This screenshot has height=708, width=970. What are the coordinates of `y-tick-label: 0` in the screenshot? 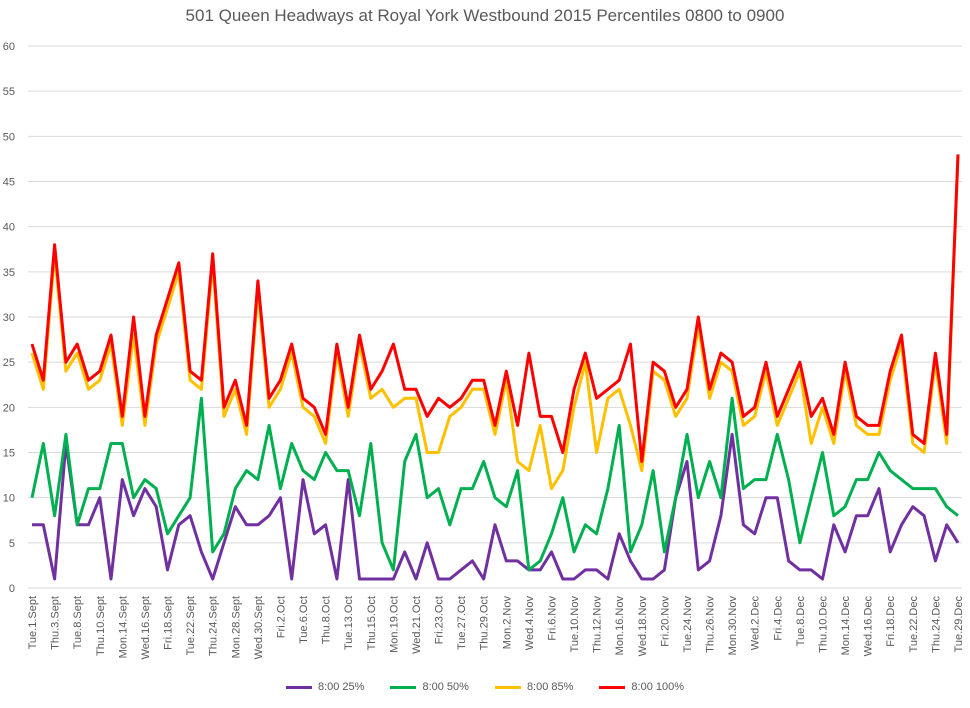 It's located at (12, 589).